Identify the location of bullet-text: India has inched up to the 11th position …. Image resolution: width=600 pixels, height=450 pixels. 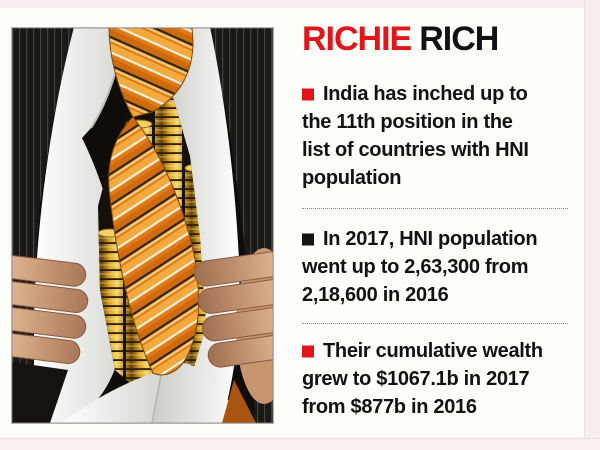
(442, 137).